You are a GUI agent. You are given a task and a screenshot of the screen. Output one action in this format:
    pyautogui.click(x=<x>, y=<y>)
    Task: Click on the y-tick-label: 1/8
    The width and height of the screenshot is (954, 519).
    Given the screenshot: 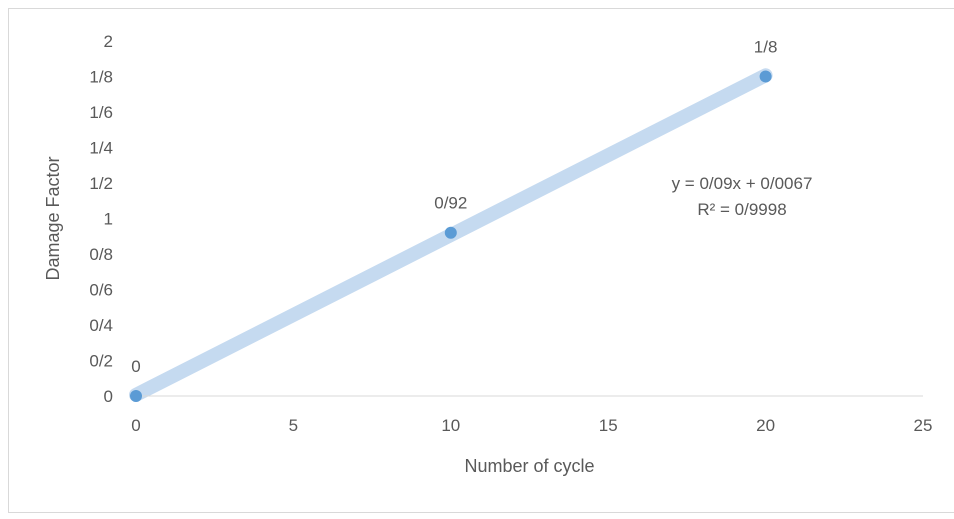 What is the action you would take?
    pyautogui.click(x=101, y=77)
    